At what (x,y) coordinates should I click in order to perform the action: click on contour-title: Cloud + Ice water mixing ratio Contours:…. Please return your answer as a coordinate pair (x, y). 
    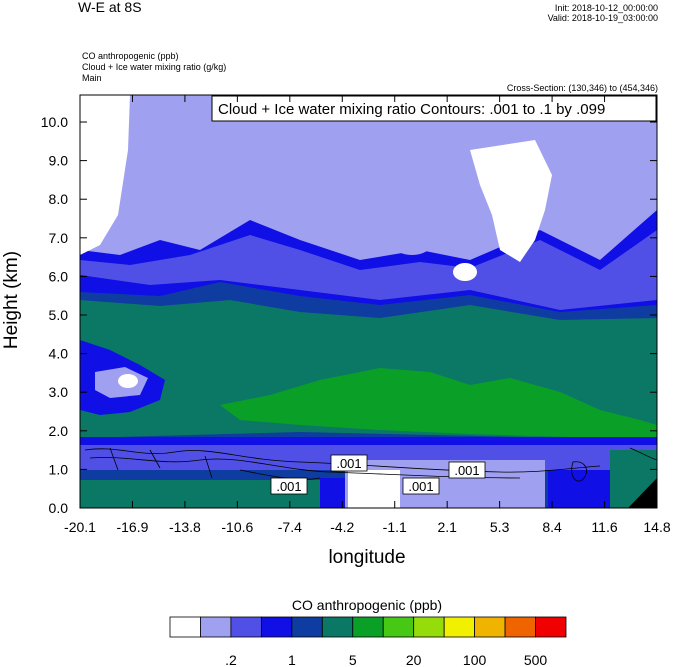
    Looking at the image, I should click on (411, 109).